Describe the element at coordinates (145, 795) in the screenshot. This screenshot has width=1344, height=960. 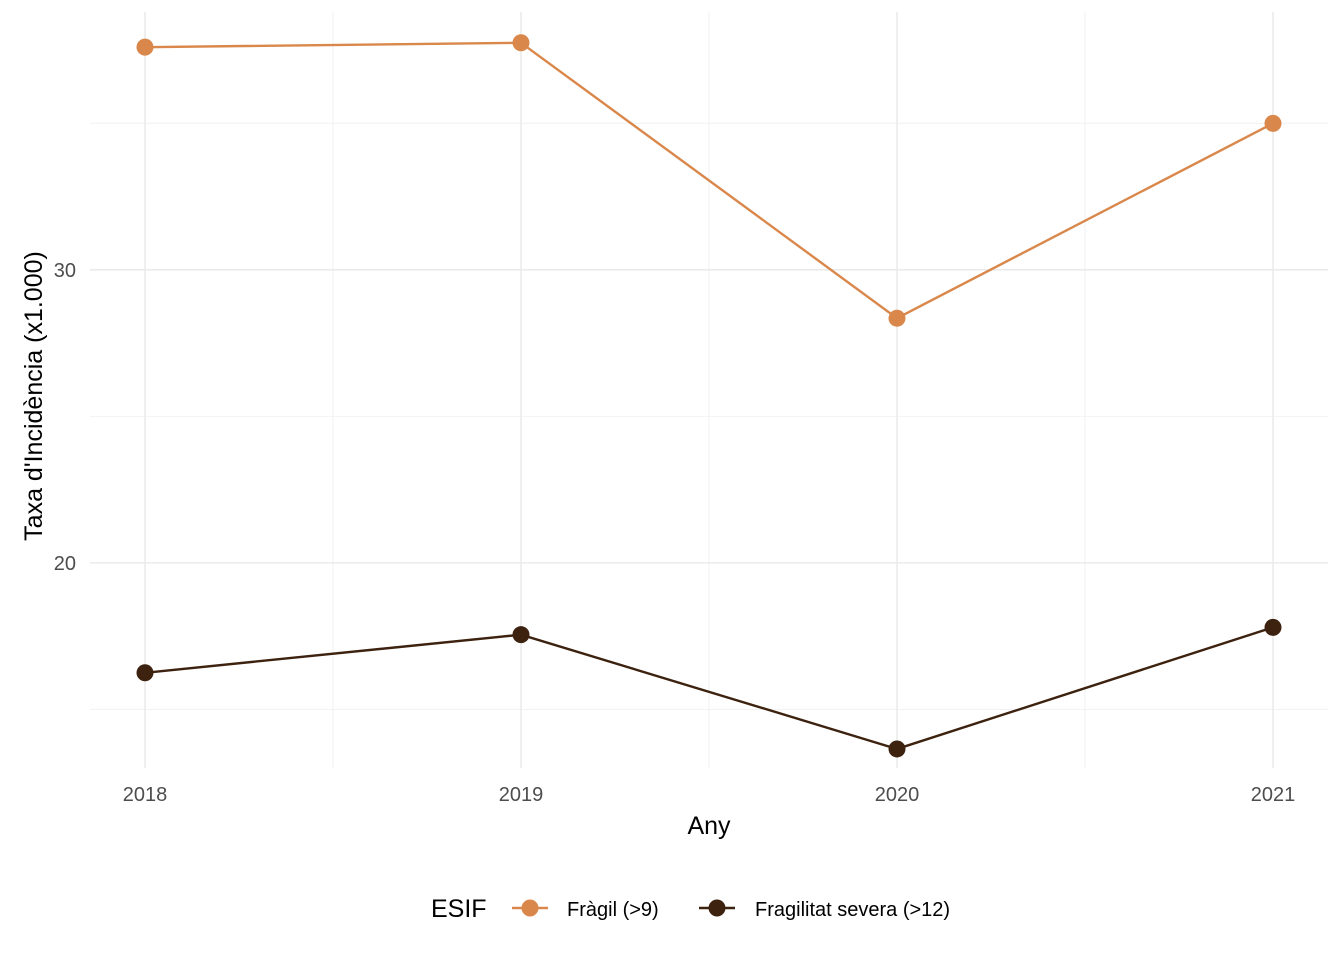
I see `x-tick-label: 2018` at that location.